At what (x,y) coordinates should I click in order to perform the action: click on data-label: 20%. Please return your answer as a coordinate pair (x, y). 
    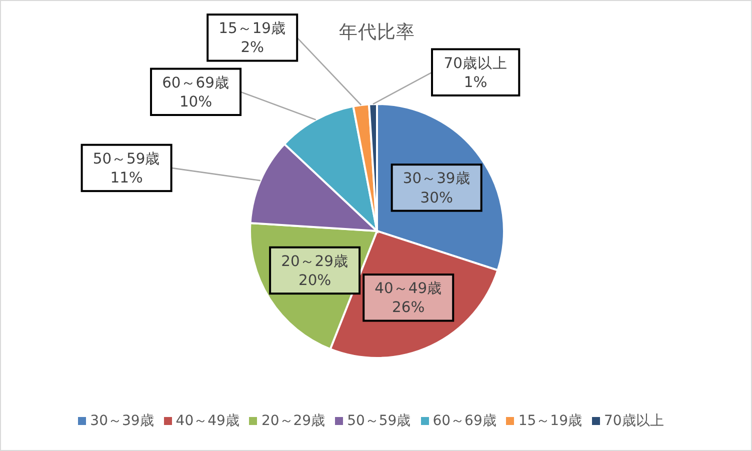
    Looking at the image, I should click on (315, 280).